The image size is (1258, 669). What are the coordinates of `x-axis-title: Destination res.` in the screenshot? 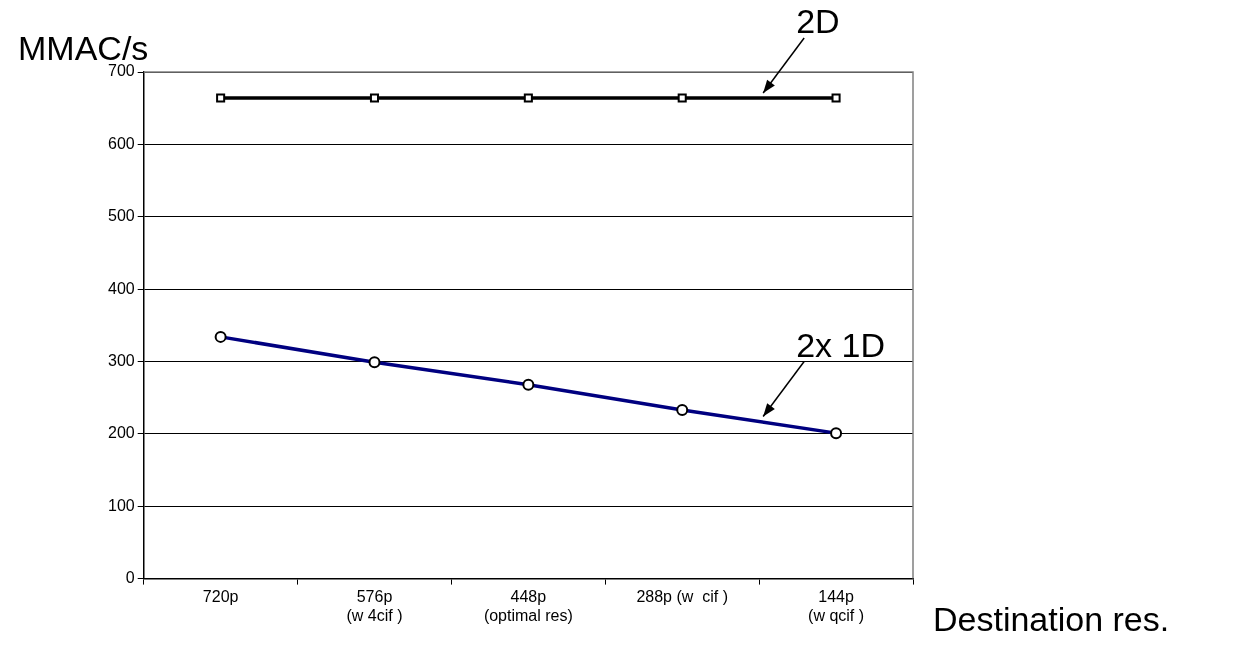 It's located at (1051, 618).